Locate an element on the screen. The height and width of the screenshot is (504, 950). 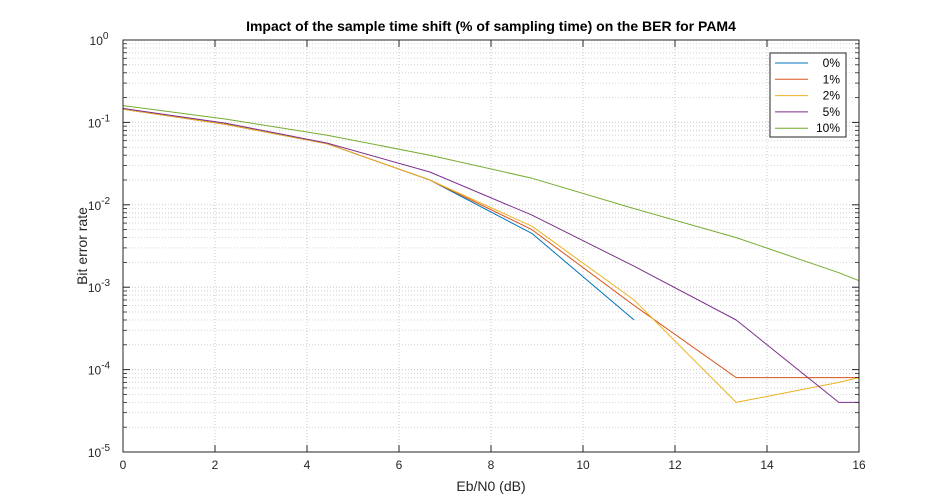
y-tick-label: 10⁻³ is located at coordinates (99, 286).